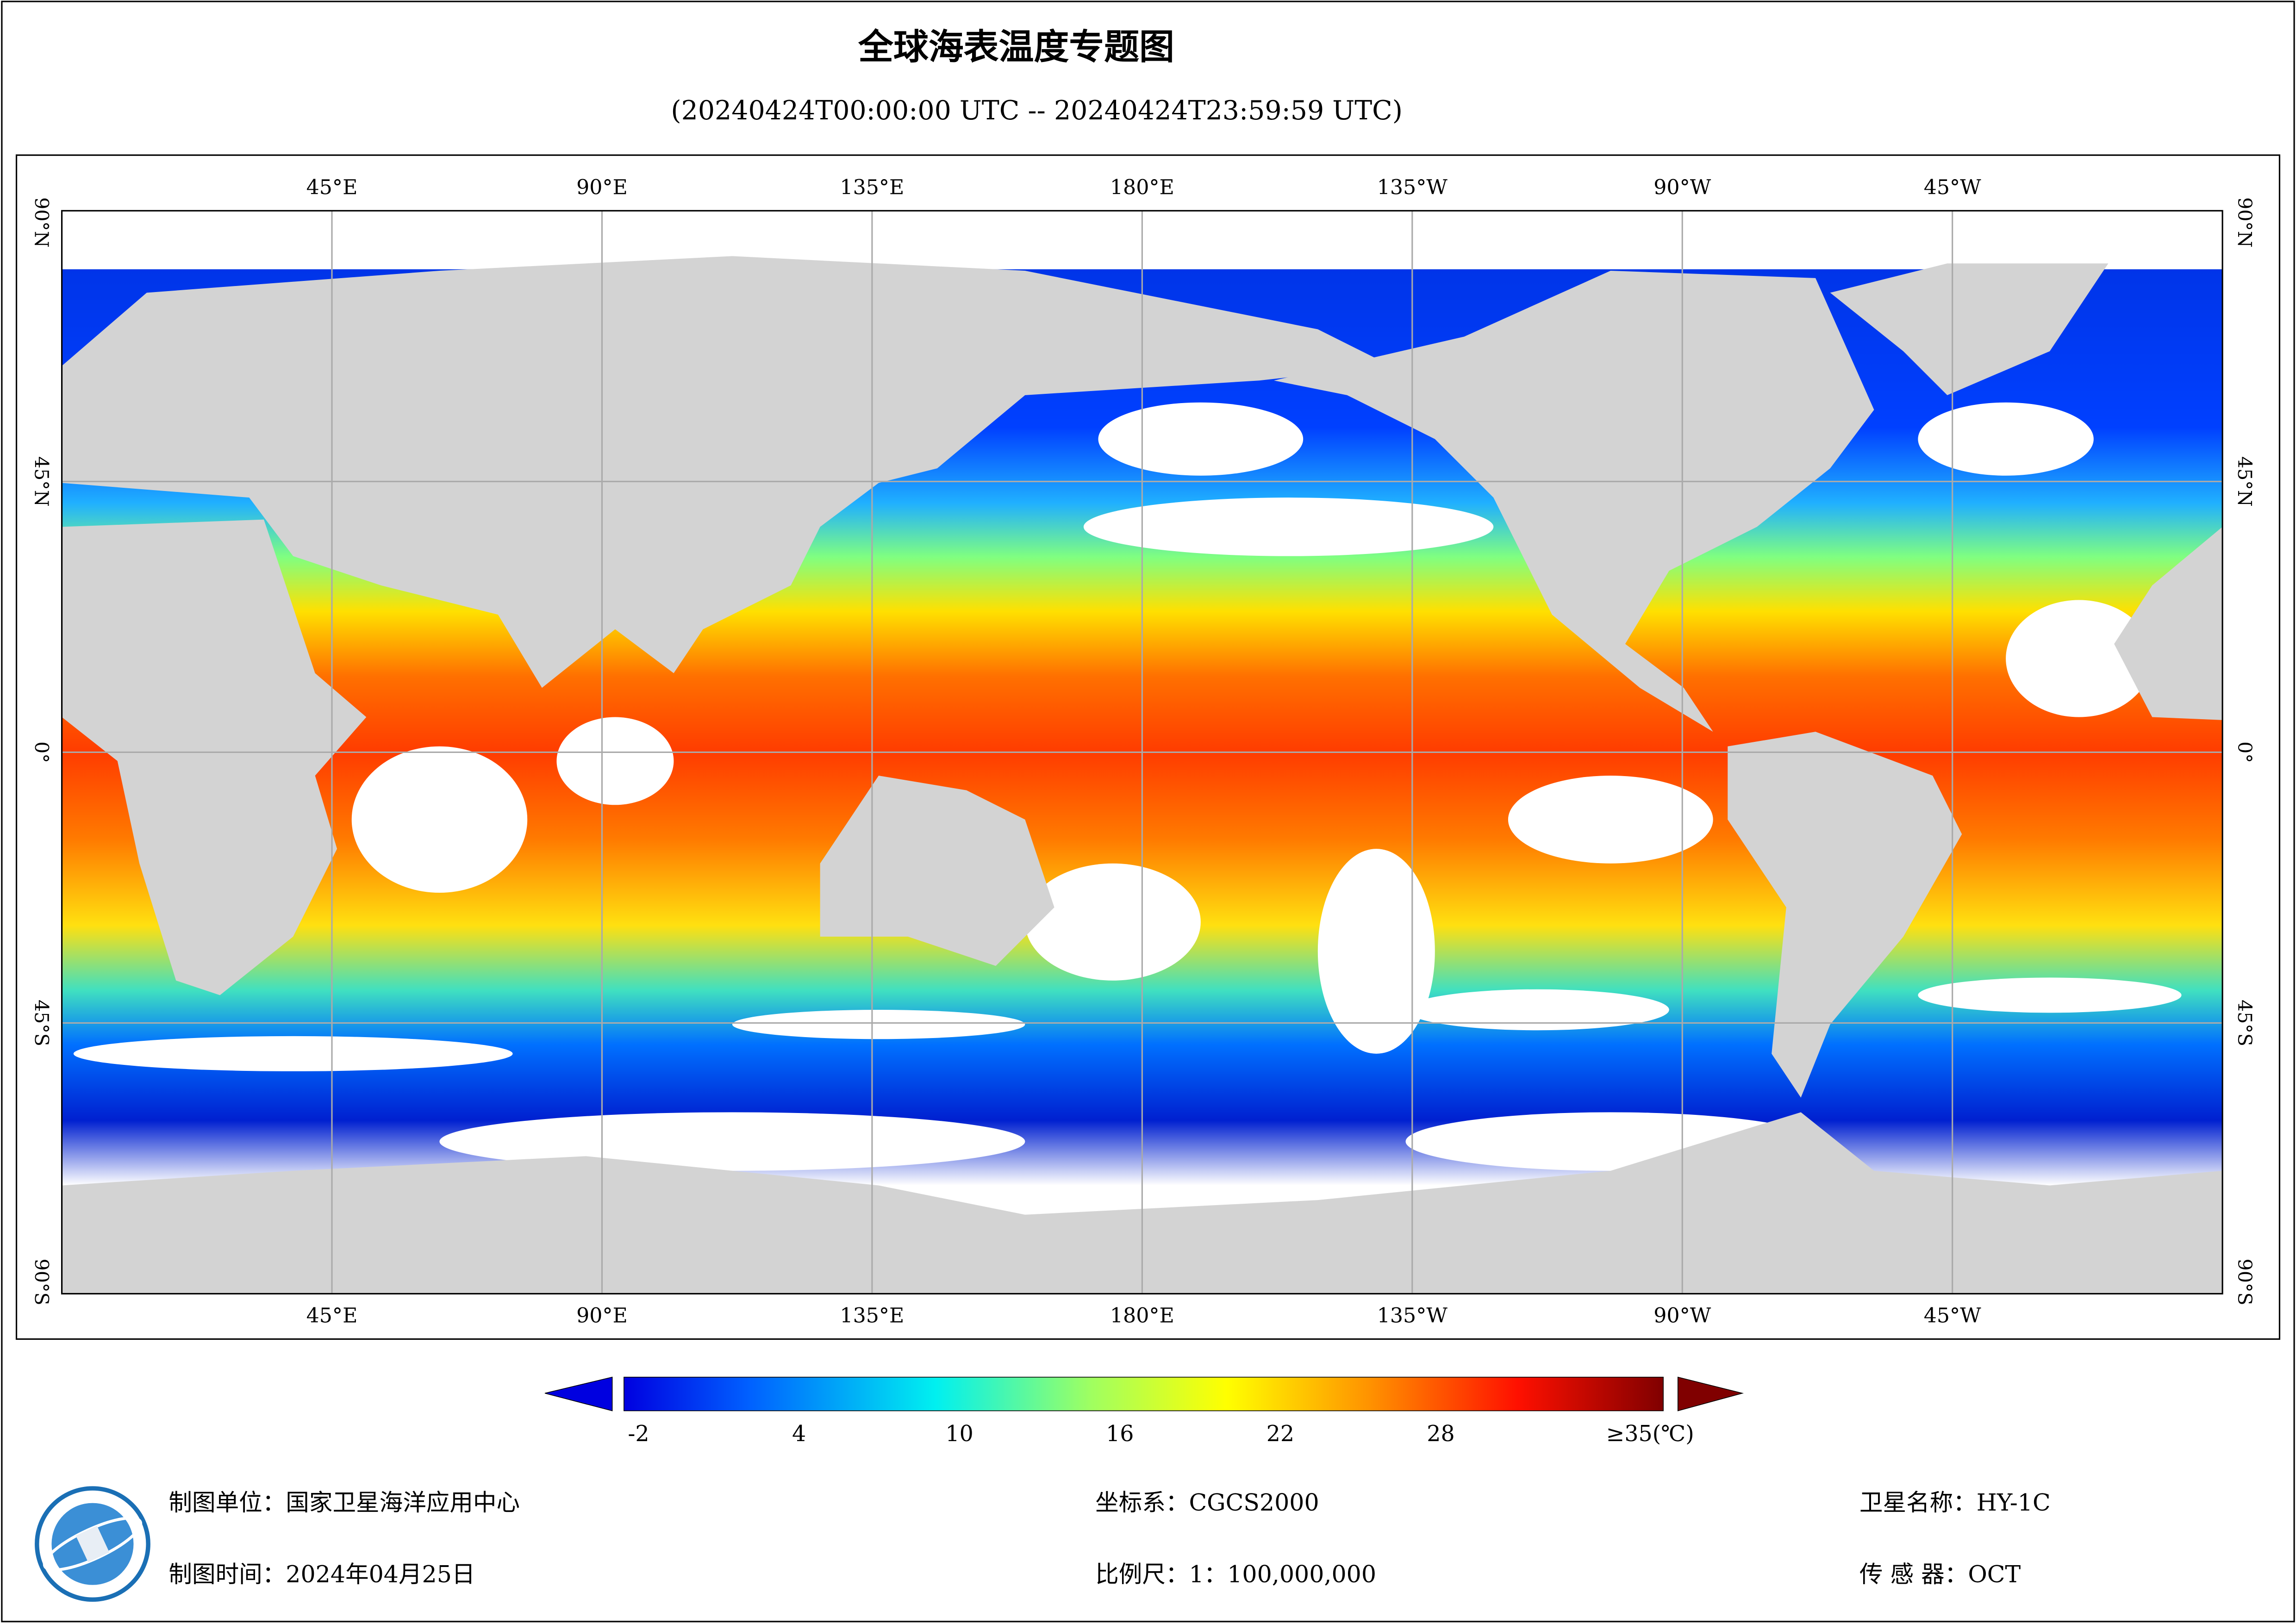 The image size is (2296, 1623). I want to click on lon-label-top: 135°W, so click(1412, 187).